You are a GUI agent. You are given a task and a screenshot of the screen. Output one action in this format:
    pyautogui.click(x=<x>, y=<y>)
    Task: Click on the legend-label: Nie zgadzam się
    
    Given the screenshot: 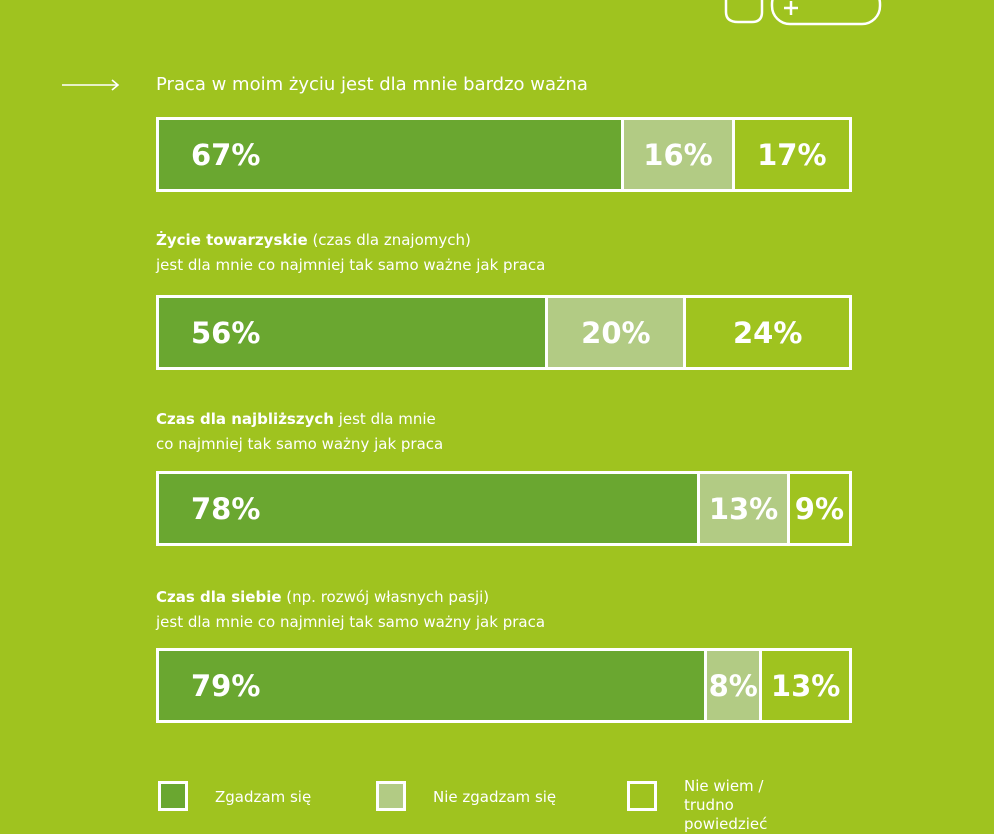 What is the action you would take?
    pyautogui.click(x=495, y=797)
    